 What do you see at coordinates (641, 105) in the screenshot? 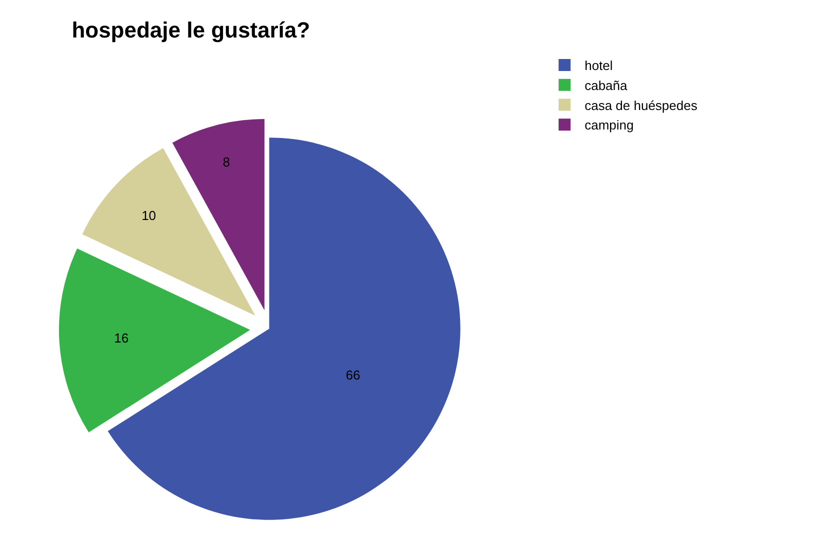
I see `legend-label: casa de huéspedes` at bounding box center [641, 105].